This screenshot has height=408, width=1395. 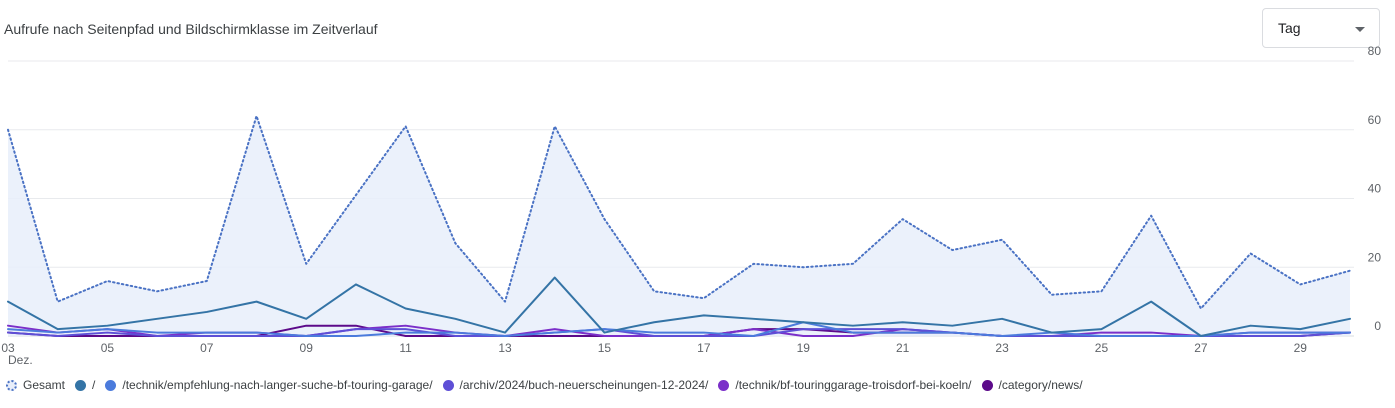 I want to click on chevron-down-icon, so click(x=1360, y=29).